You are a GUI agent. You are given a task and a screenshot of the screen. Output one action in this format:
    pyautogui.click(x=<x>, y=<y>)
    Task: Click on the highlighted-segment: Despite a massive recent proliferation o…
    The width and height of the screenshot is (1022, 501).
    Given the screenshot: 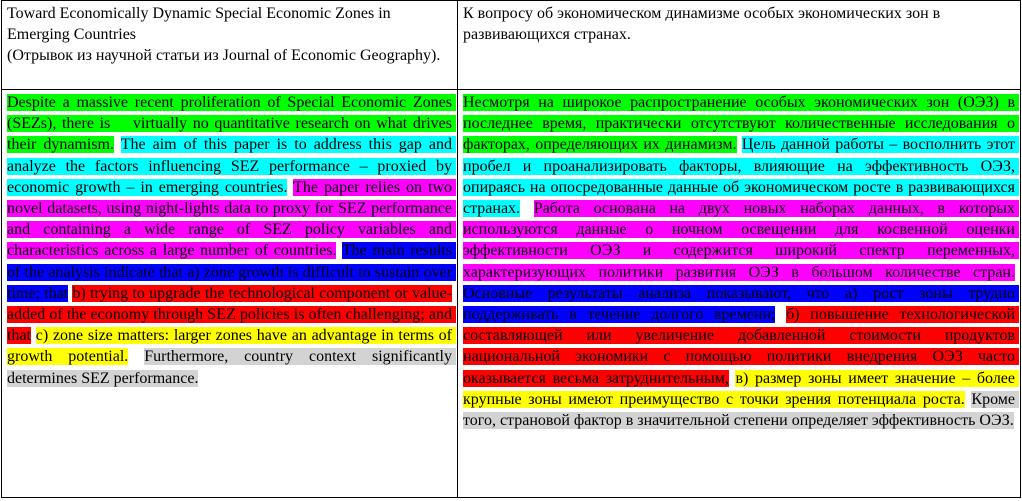 What is the action you would take?
    pyautogui.click(x=231, y=124)
    